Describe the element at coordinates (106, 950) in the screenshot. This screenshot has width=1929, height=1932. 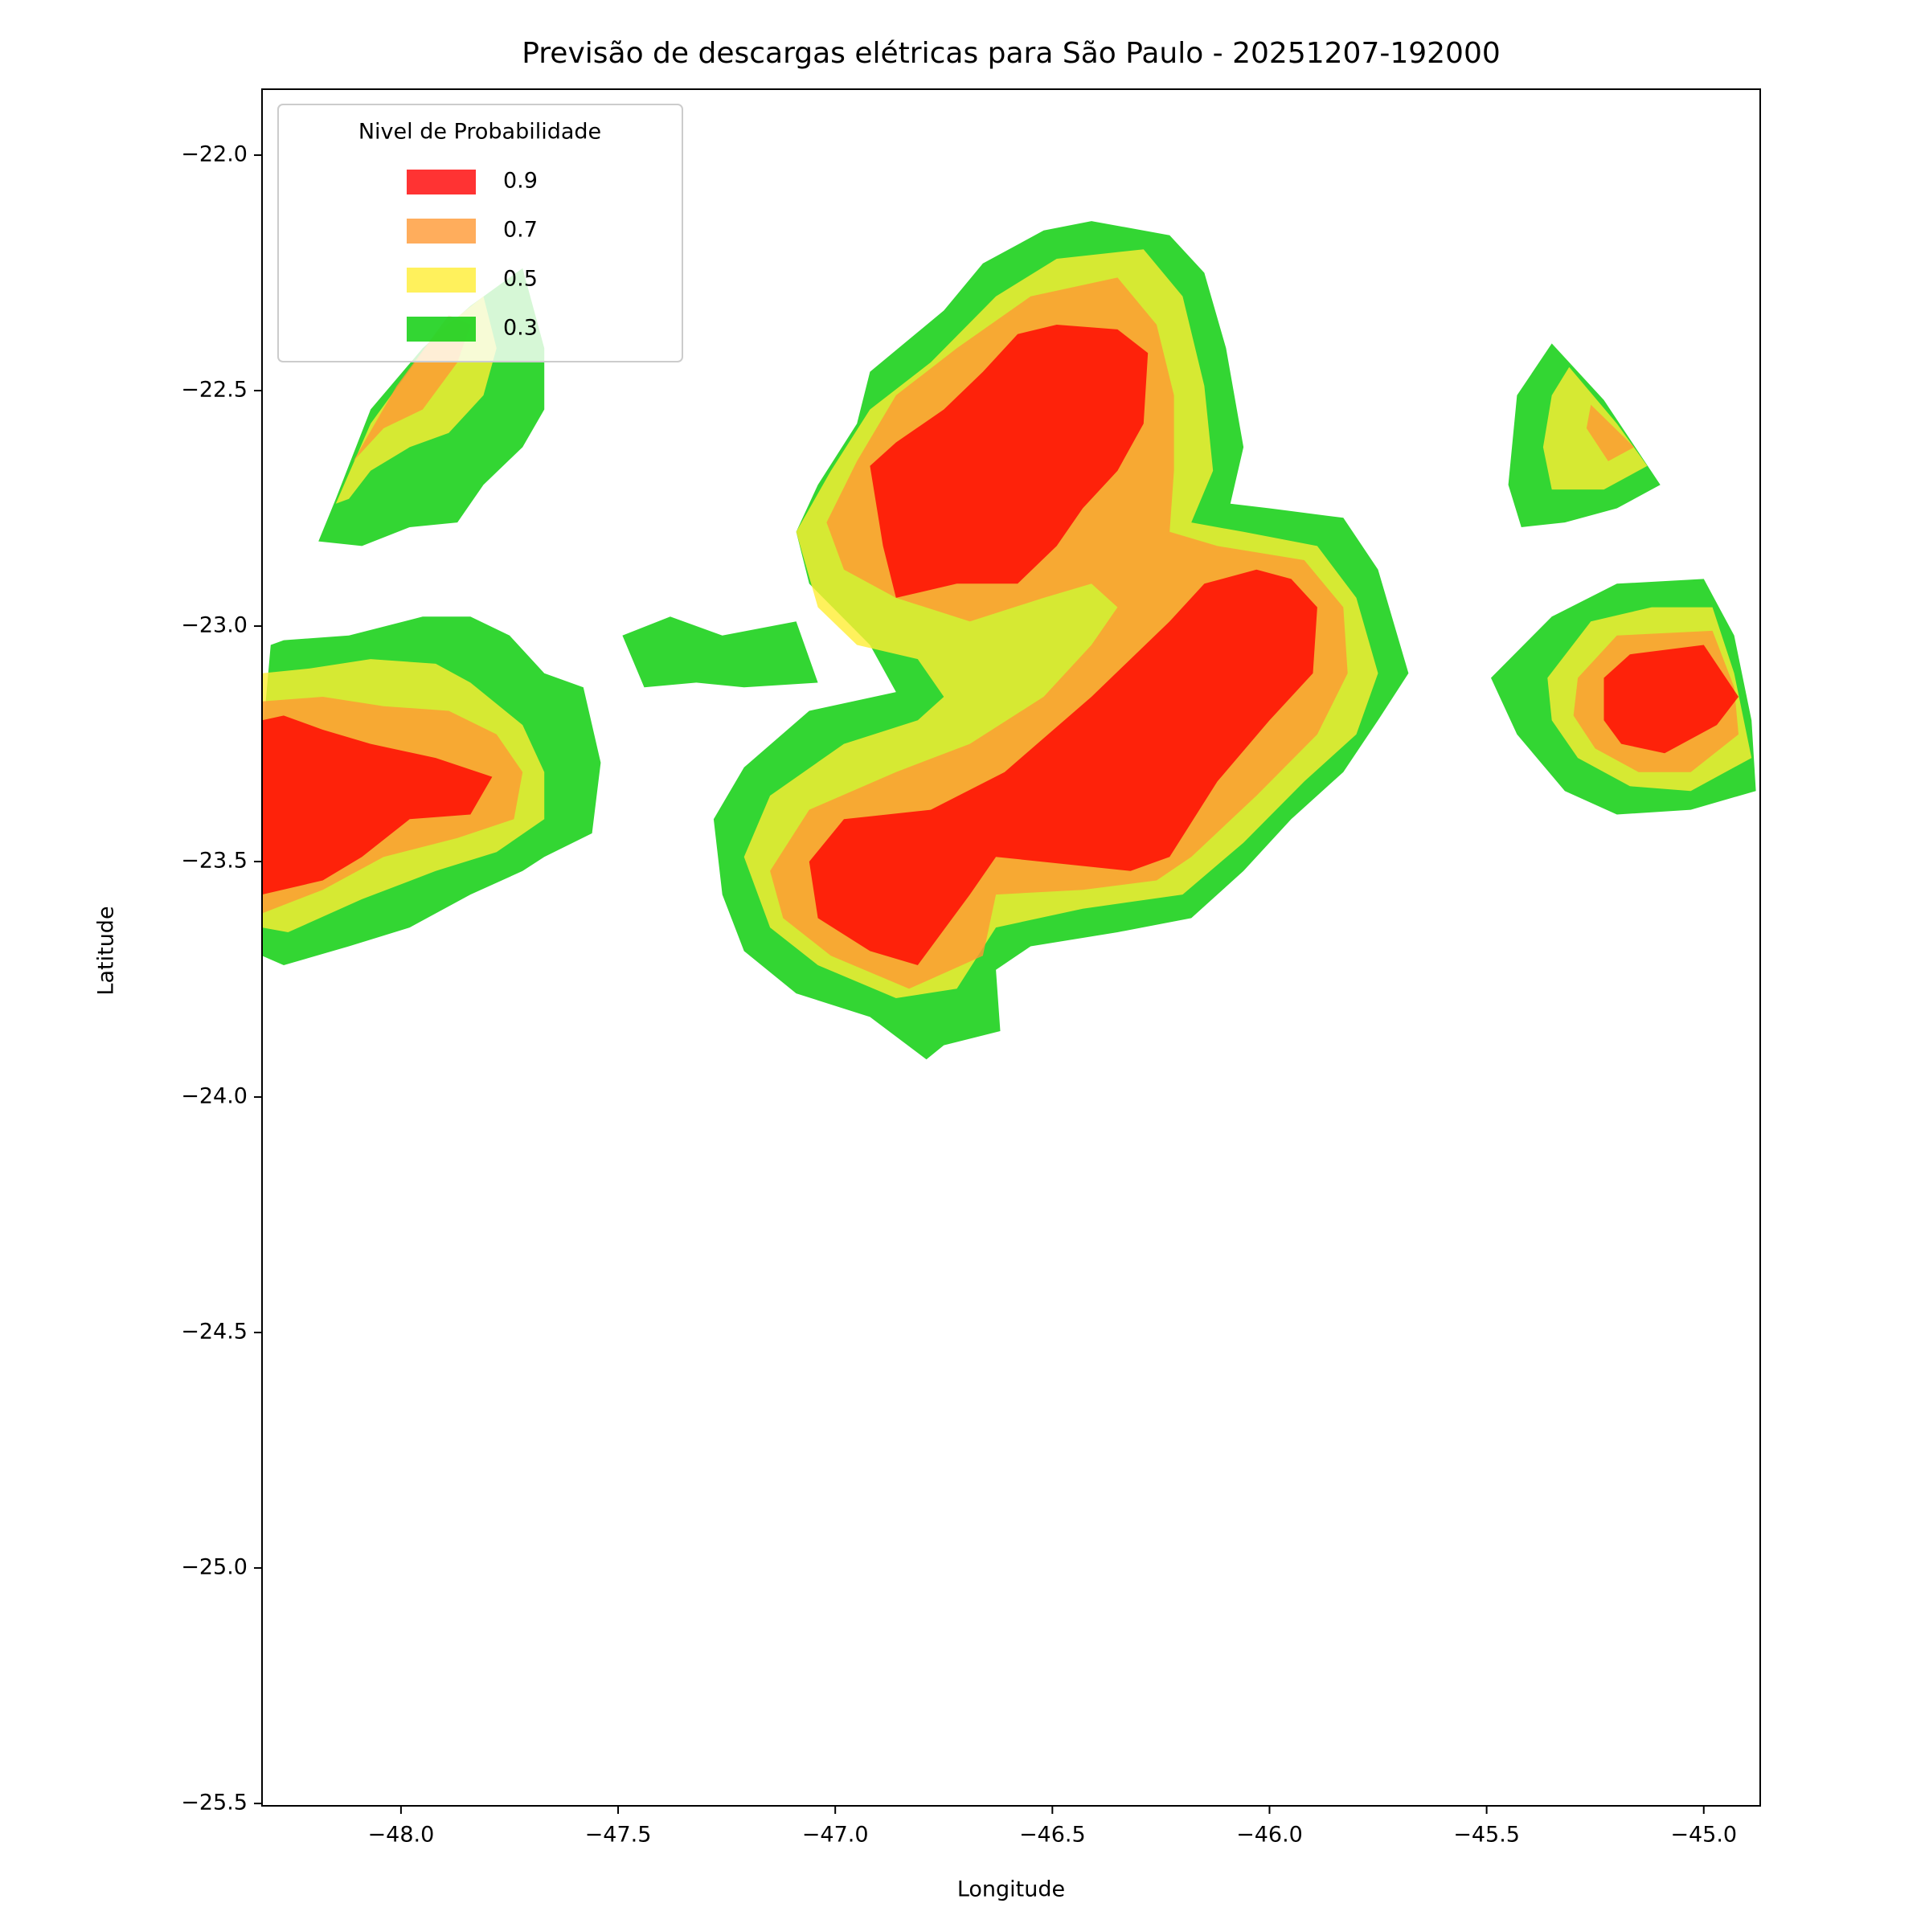
I see `y-axis-label: Latitude` at that location.